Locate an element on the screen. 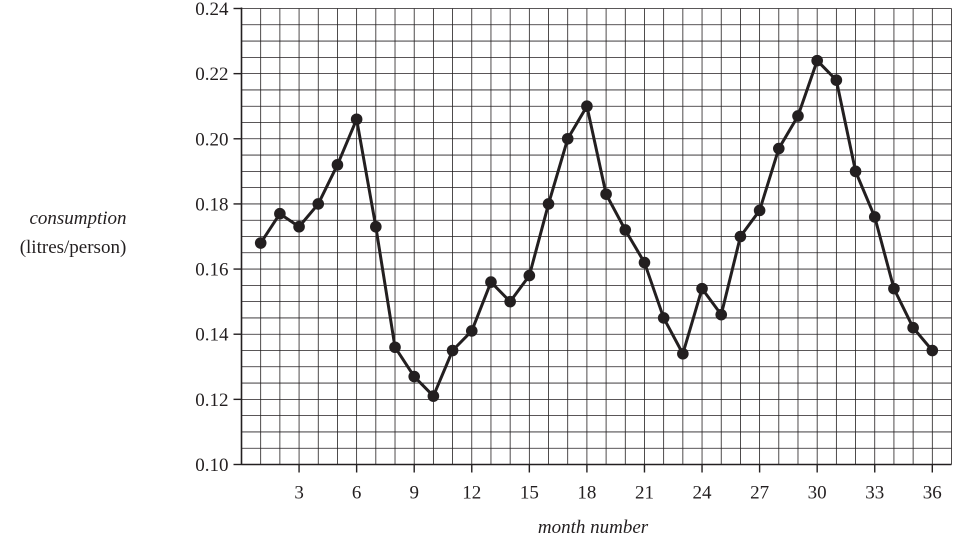 Image resolution: width=966 pixels, height=540 pixels. y-axis-units: (litres/person) is located at coordinates (73, 247).